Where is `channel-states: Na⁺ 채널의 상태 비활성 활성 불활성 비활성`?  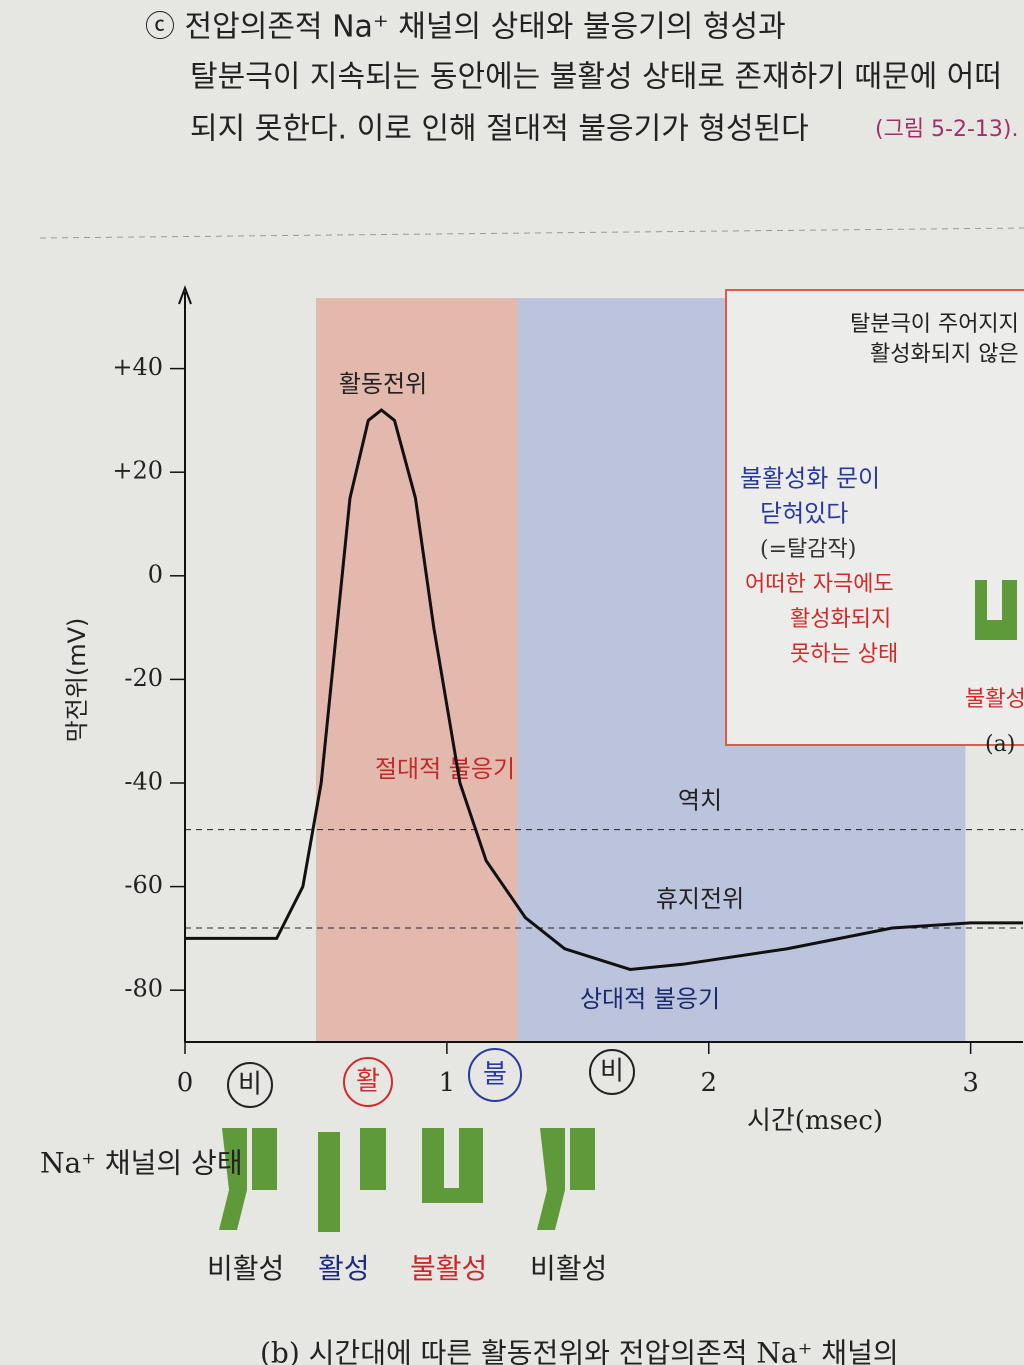
channel-states: Na⁺ 채널의 상태 비활성 활성 불활성 비활성 is located at coordinates (323, 1216).